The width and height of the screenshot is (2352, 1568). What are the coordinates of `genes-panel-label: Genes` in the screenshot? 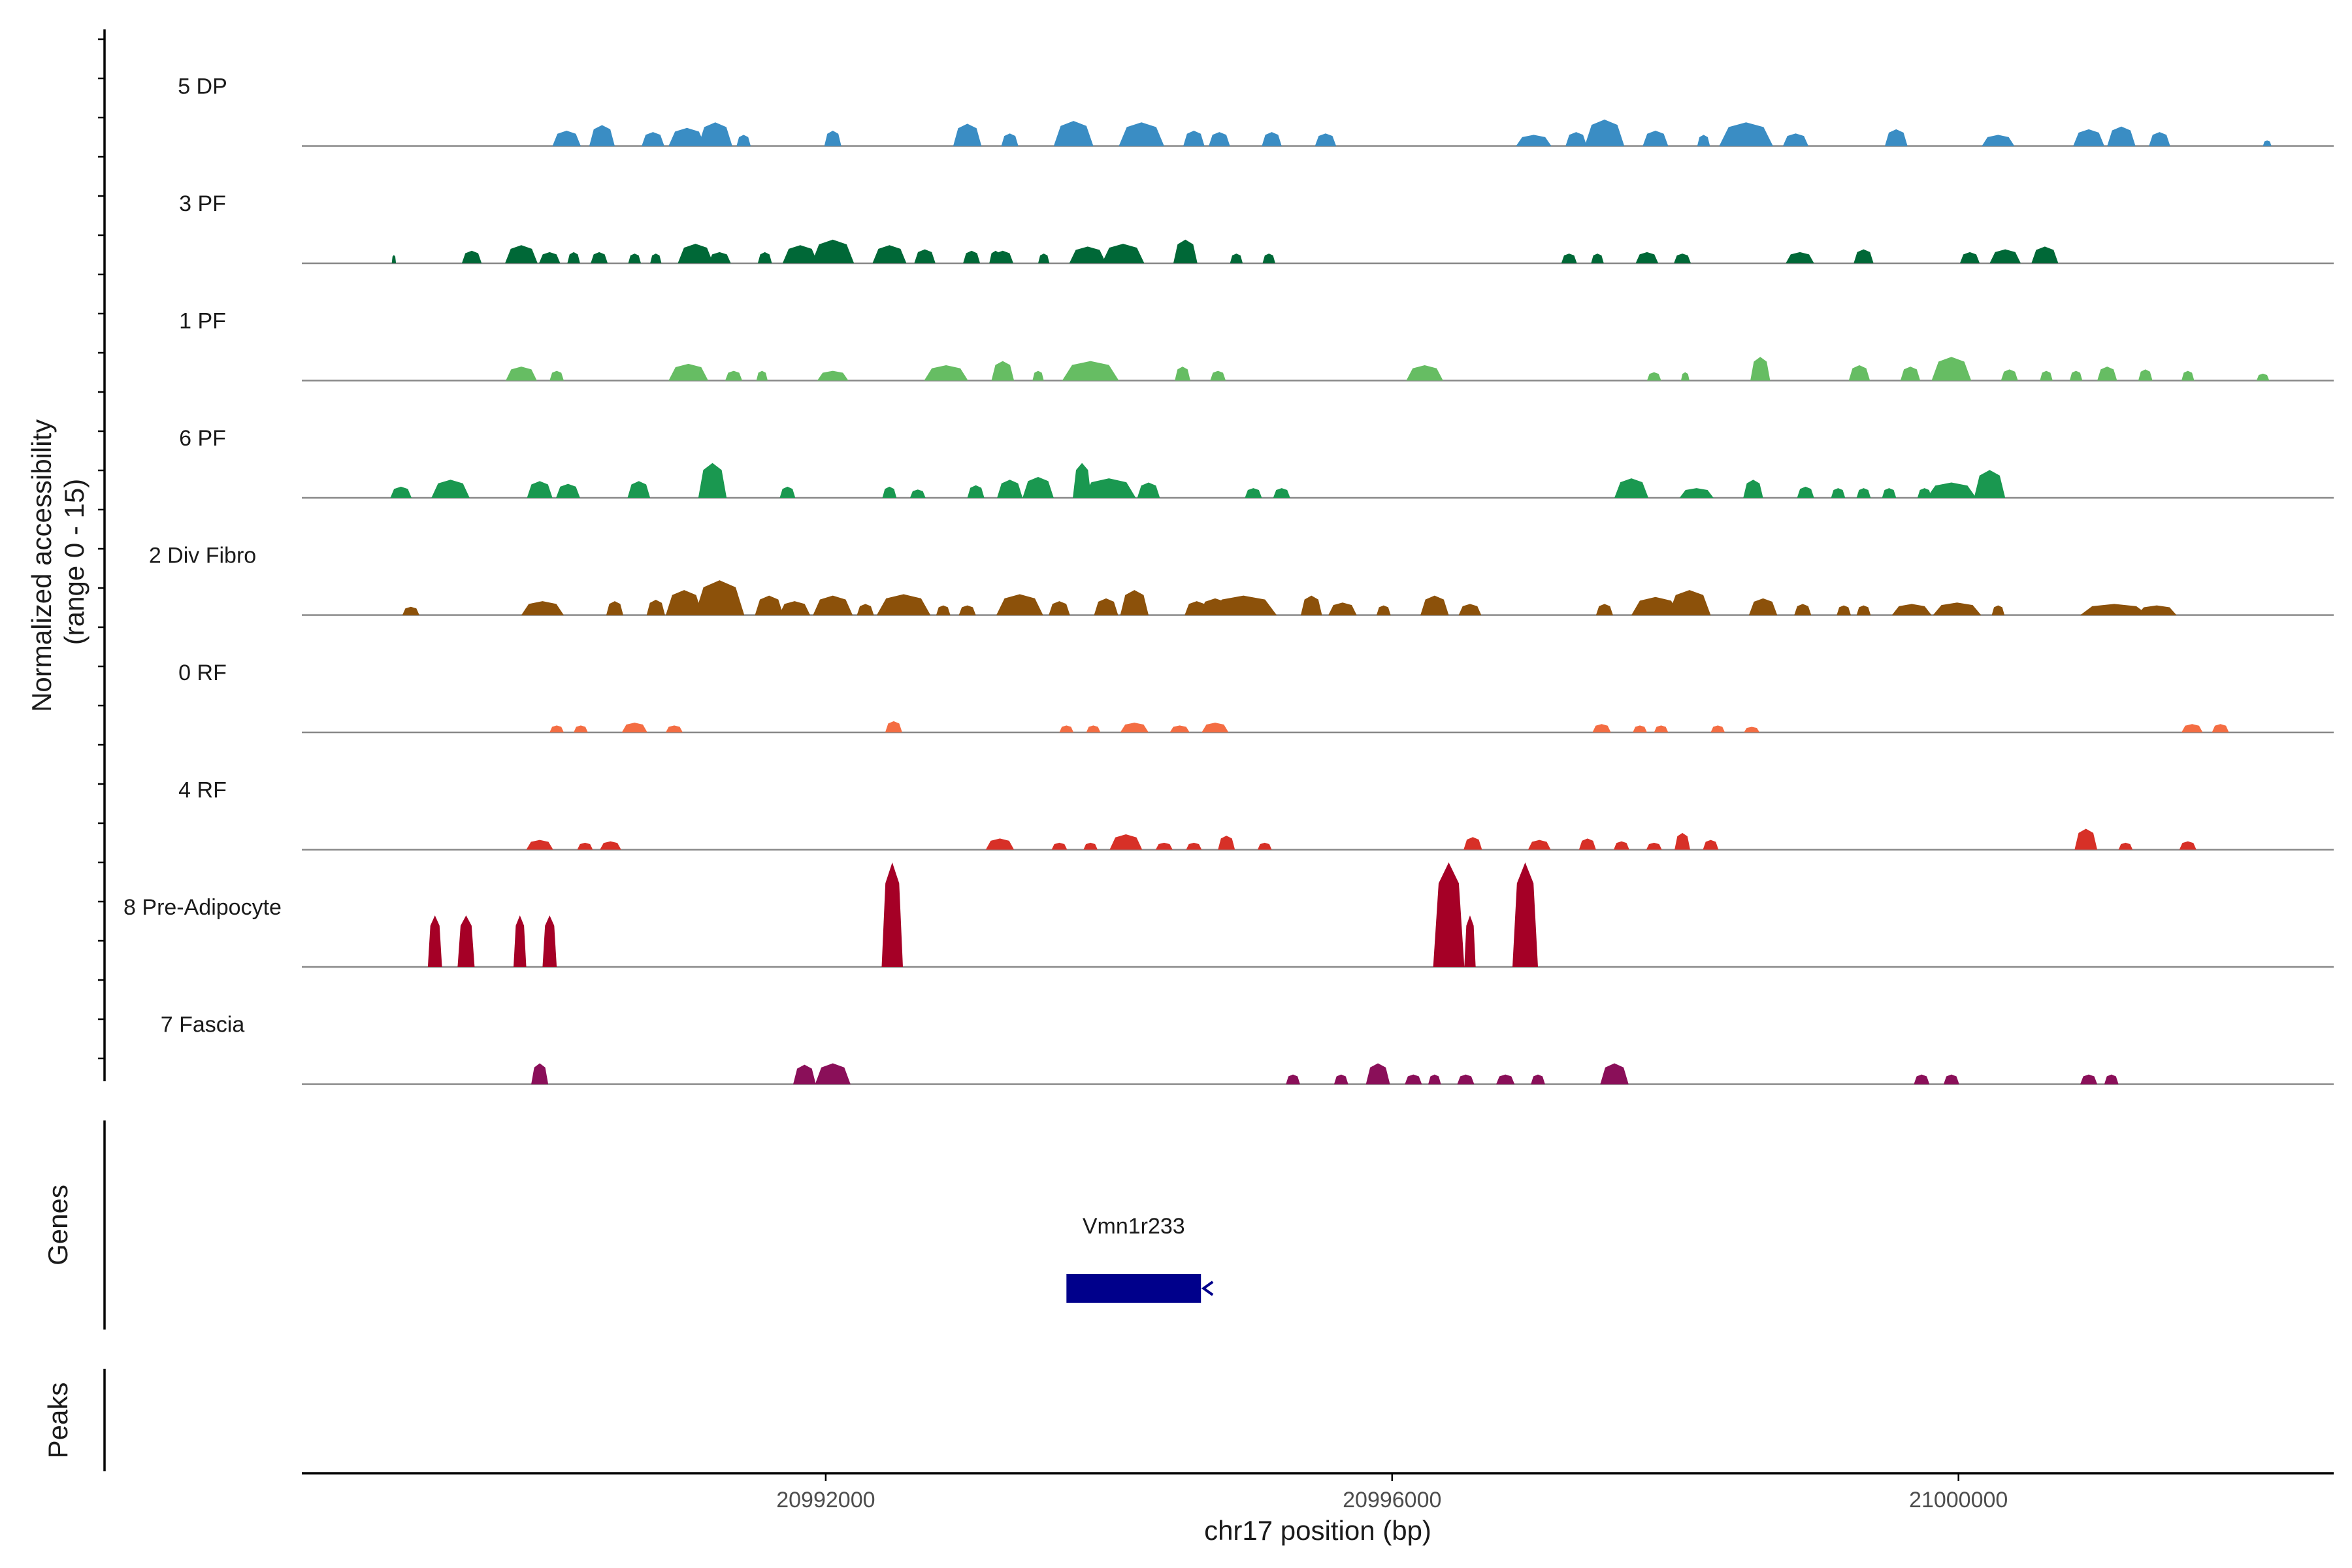 It's located at (57, 1225).